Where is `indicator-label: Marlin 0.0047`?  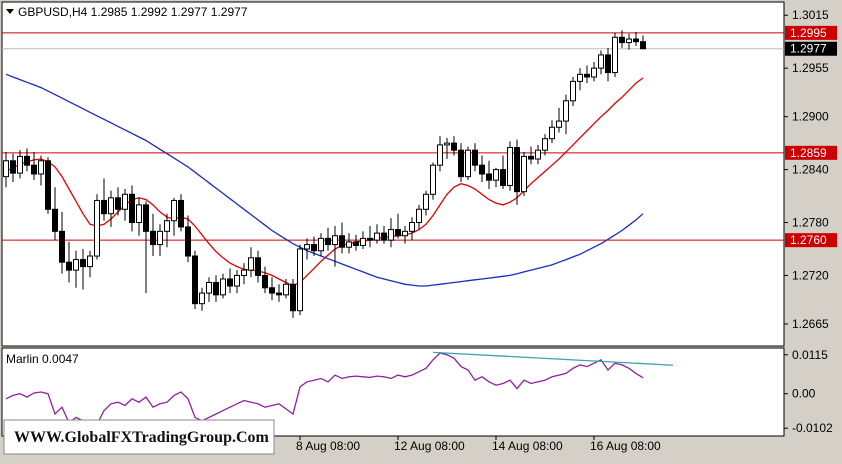 indicator-label: Marlin 0.0047 is located at coordinates (42, 359).